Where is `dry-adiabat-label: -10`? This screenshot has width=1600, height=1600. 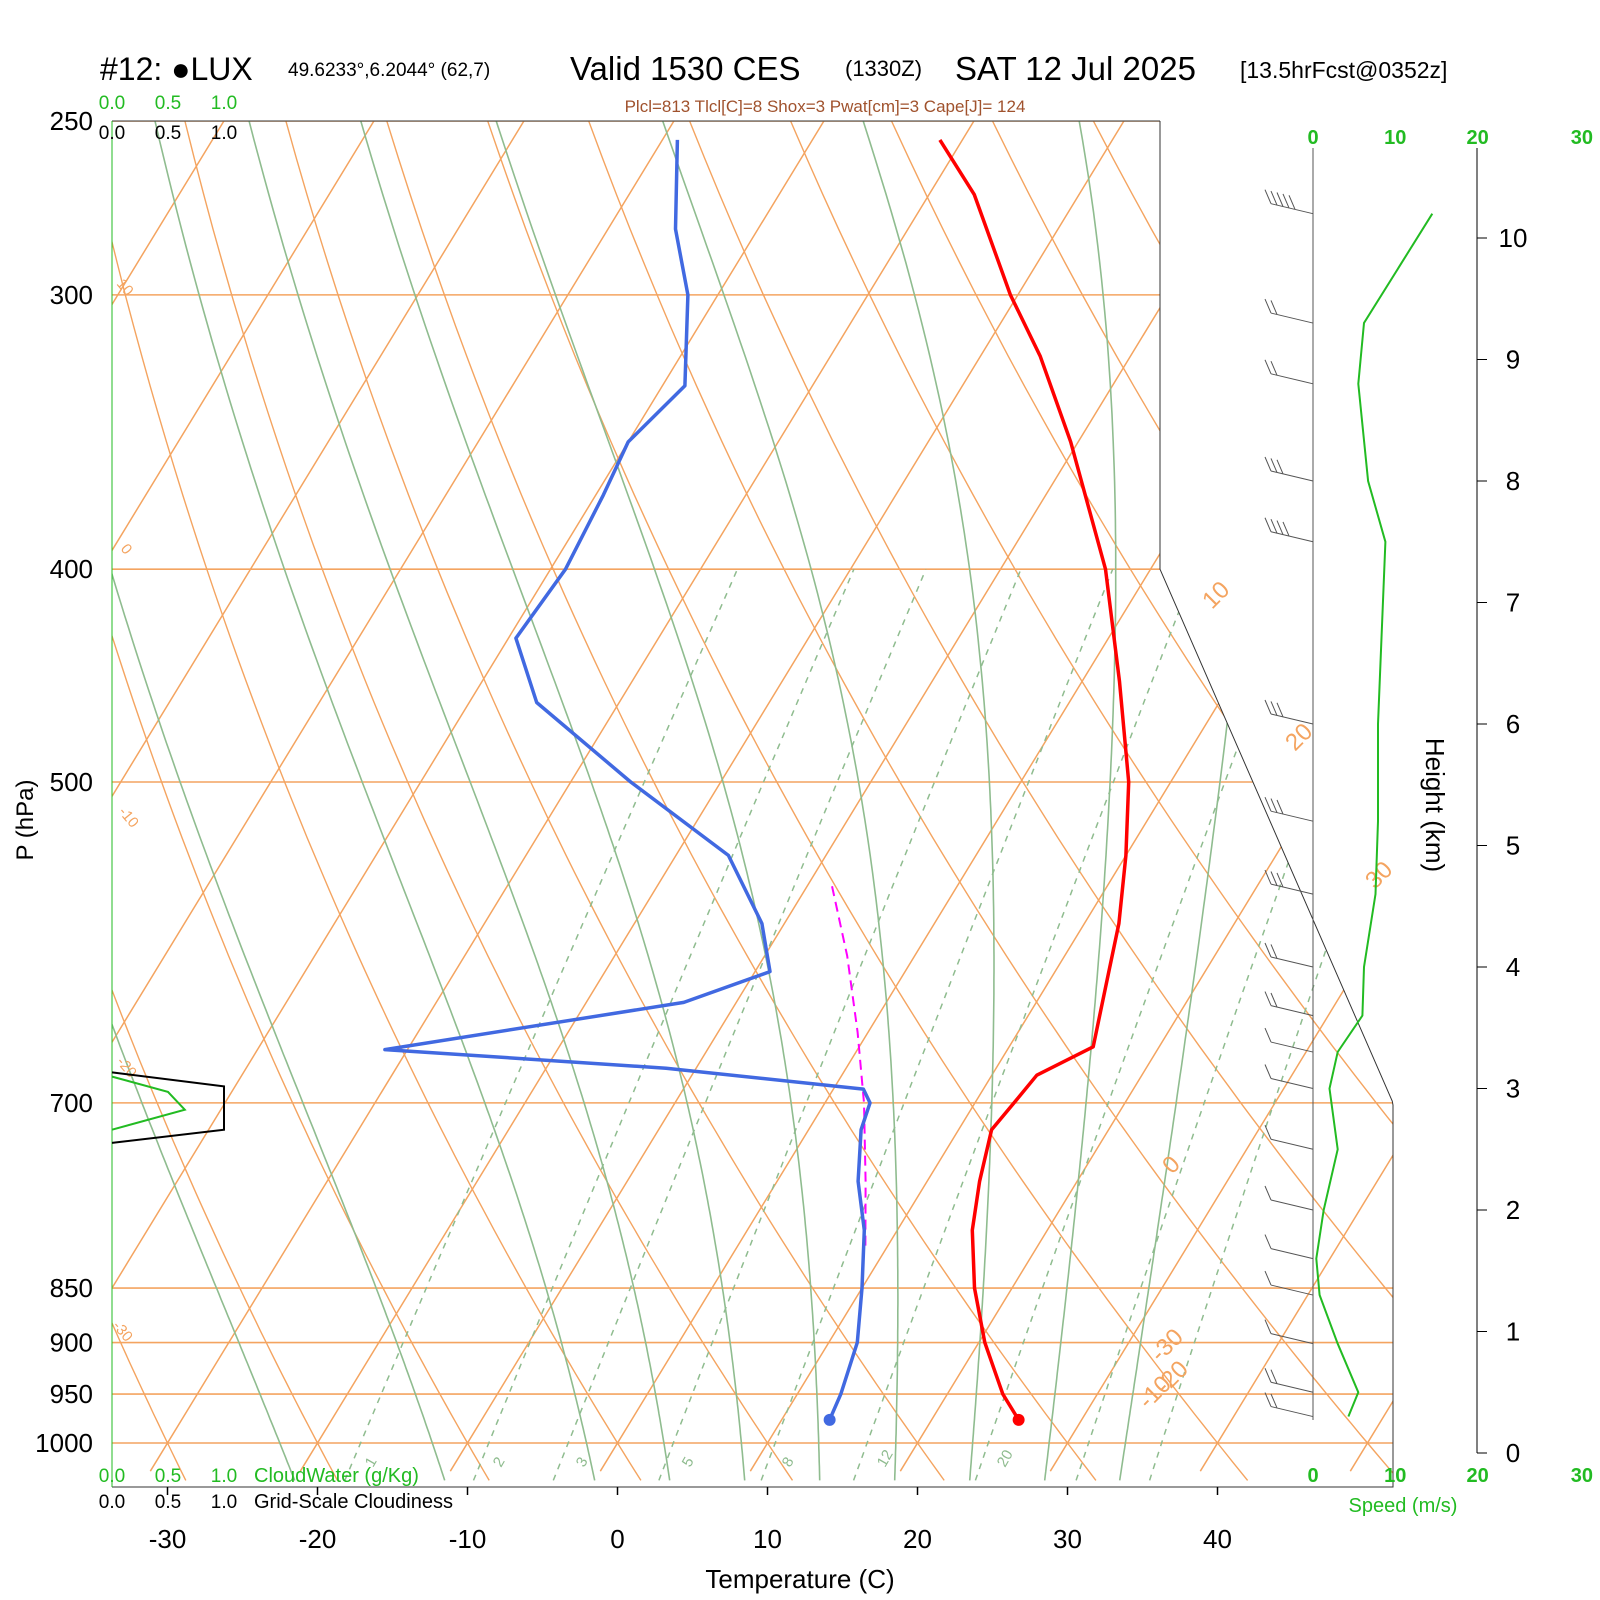 dry-adiabat-label: -10 is located at coordinates (128, 818).